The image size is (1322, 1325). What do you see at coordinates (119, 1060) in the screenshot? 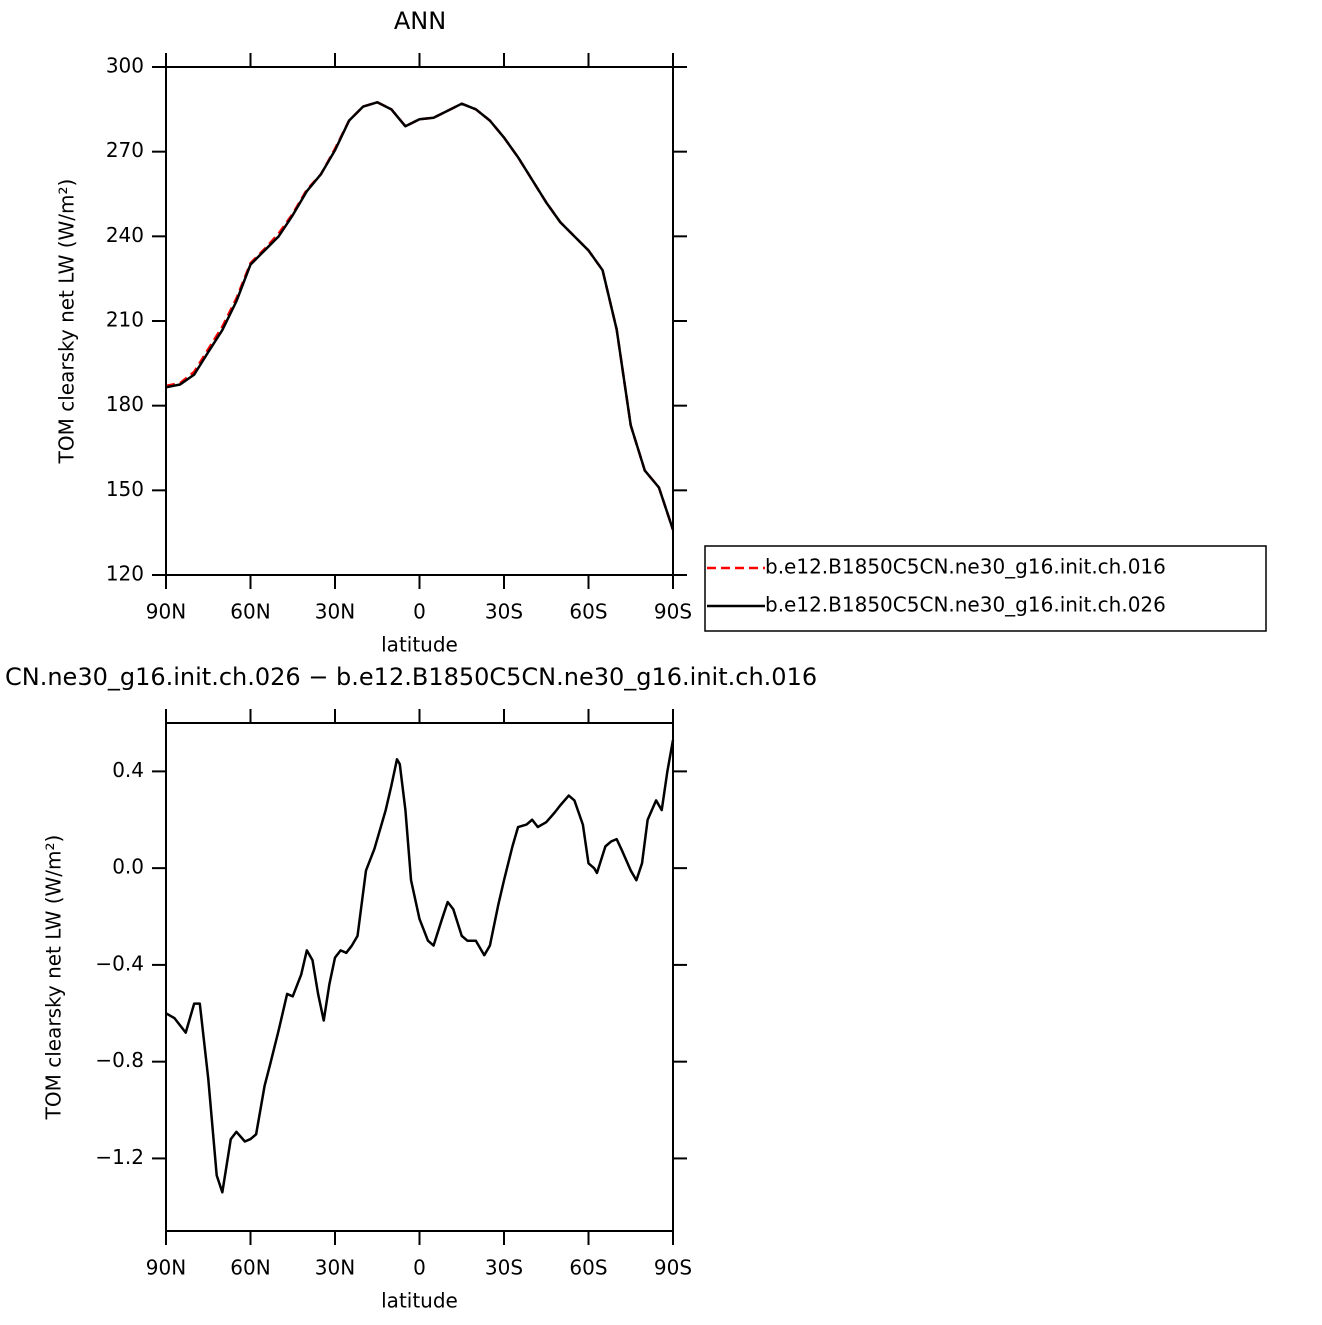
I see `y-tick-label: −0.8` at bounding box center [119, 1060].